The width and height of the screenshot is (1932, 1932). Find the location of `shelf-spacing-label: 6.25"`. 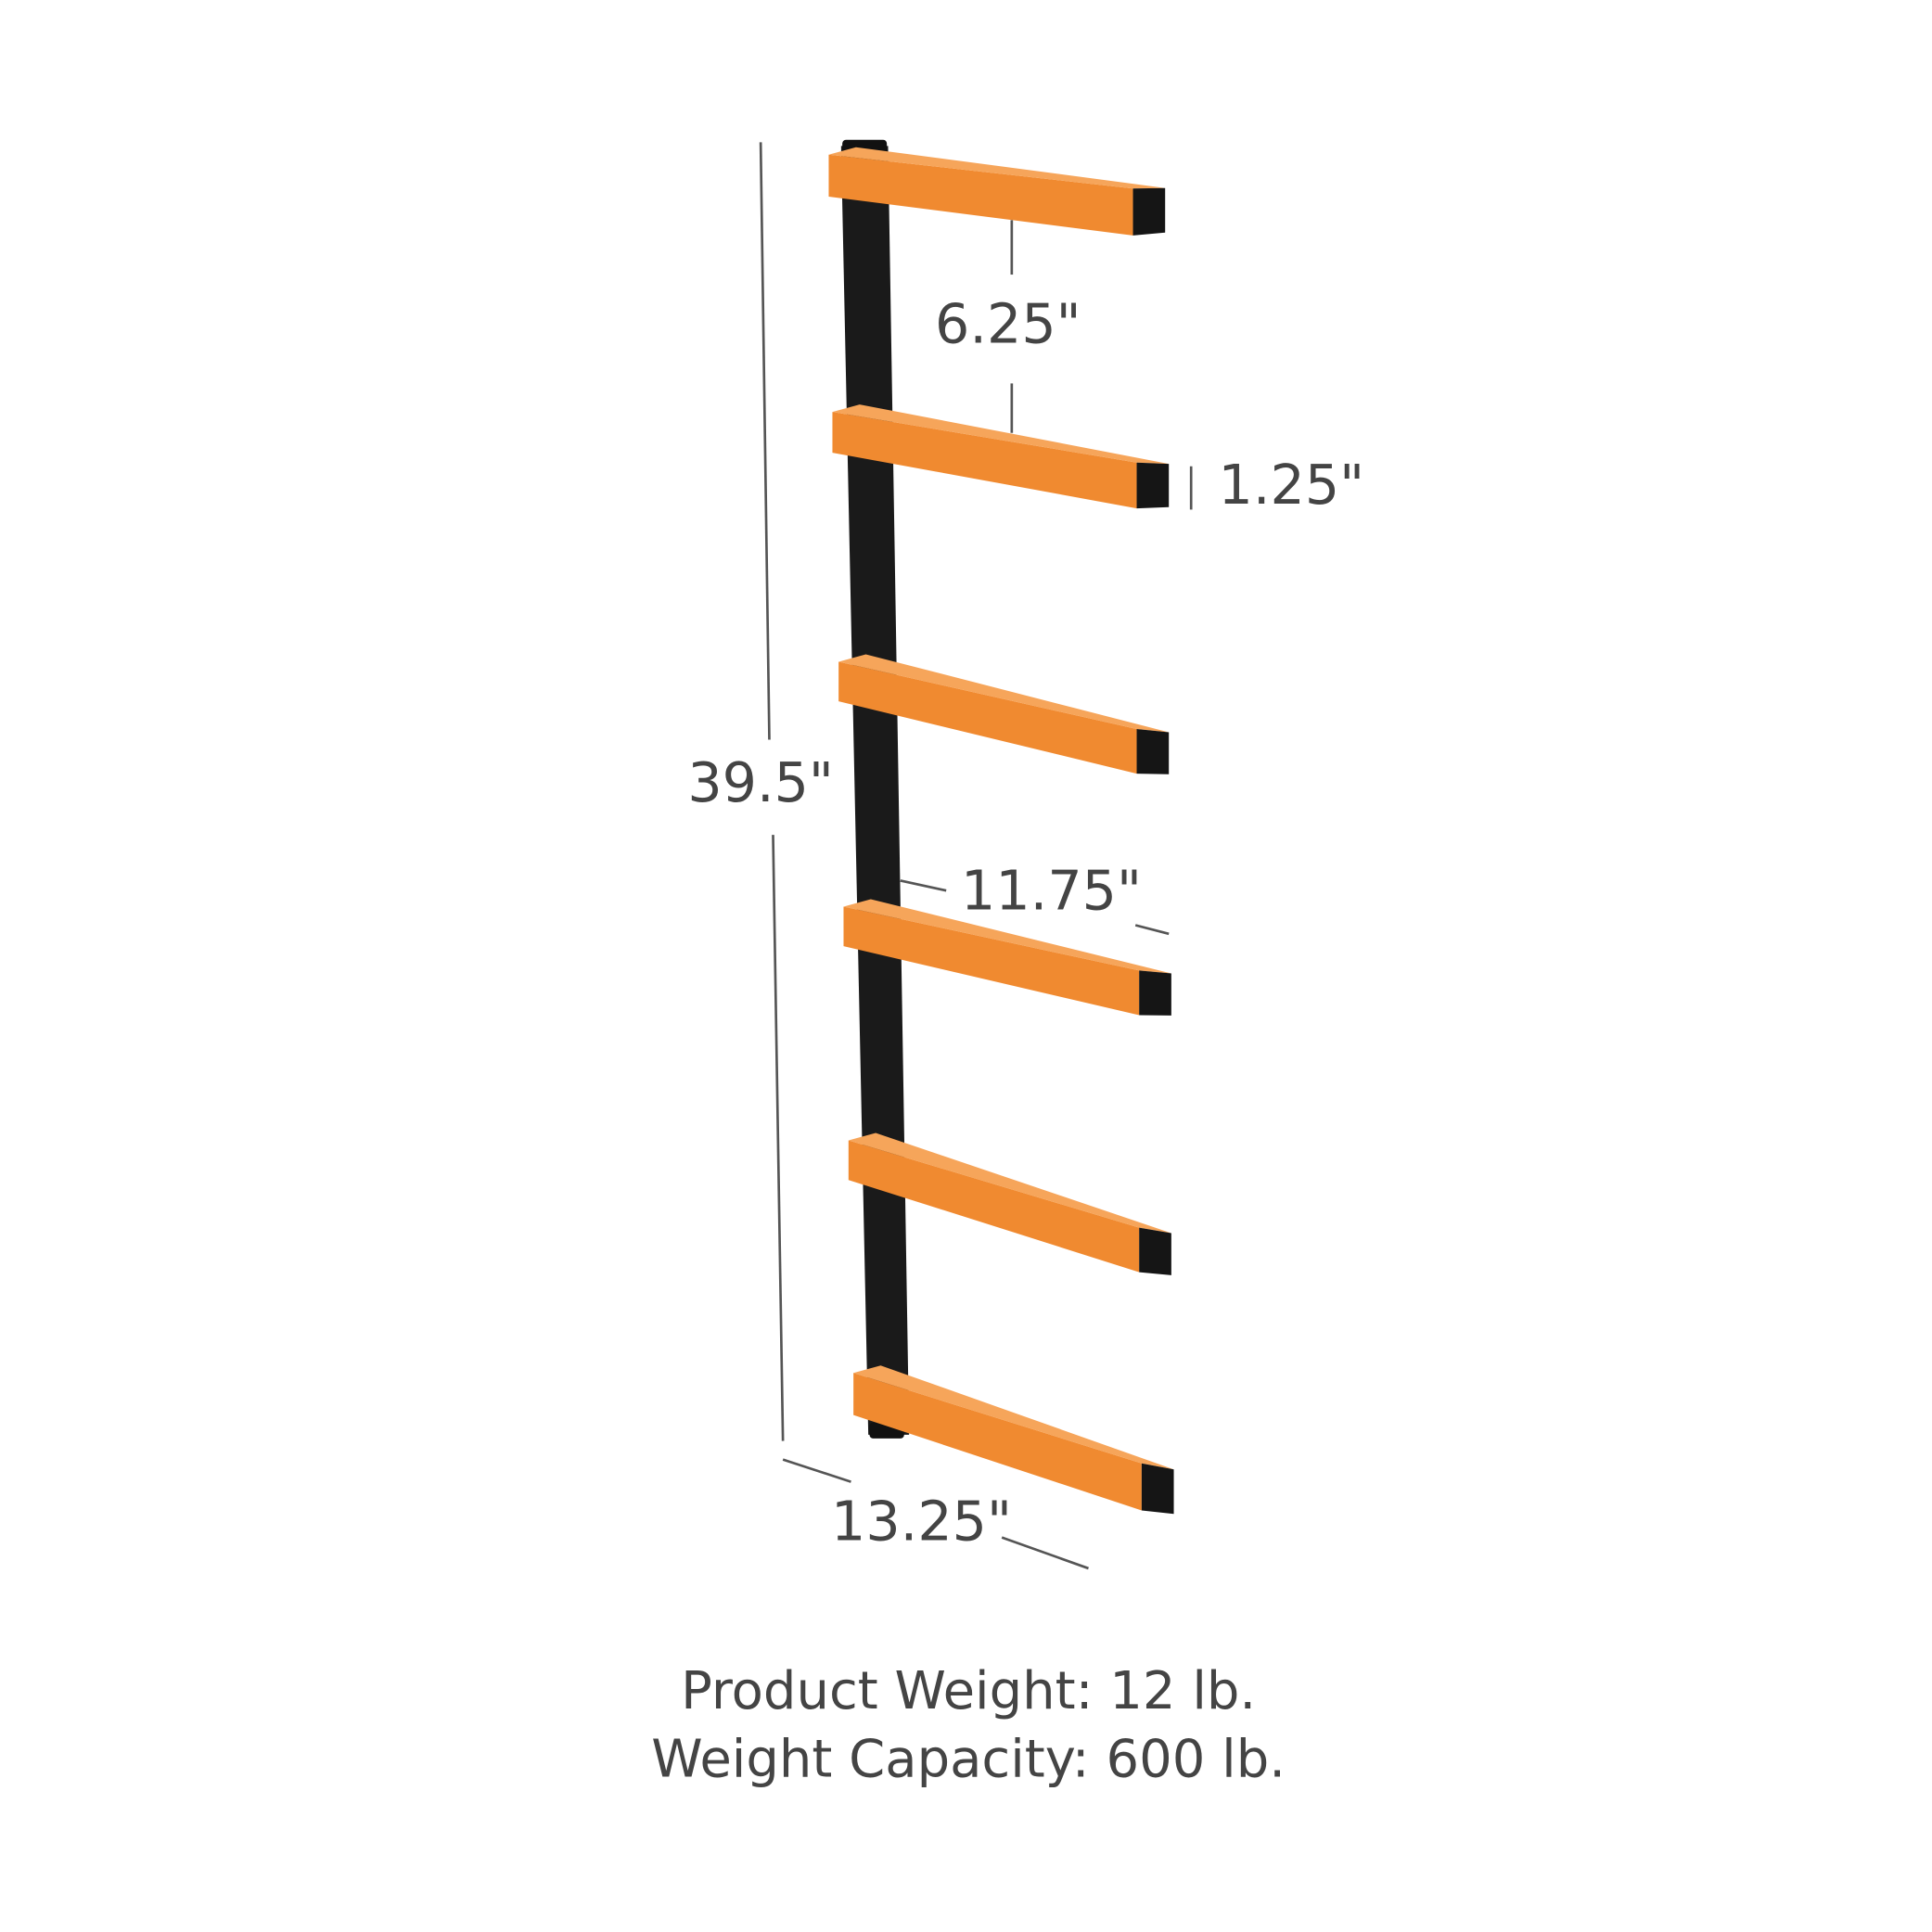

shelf-spacing-label: 6.25" is located at coordinates (1008, 323).